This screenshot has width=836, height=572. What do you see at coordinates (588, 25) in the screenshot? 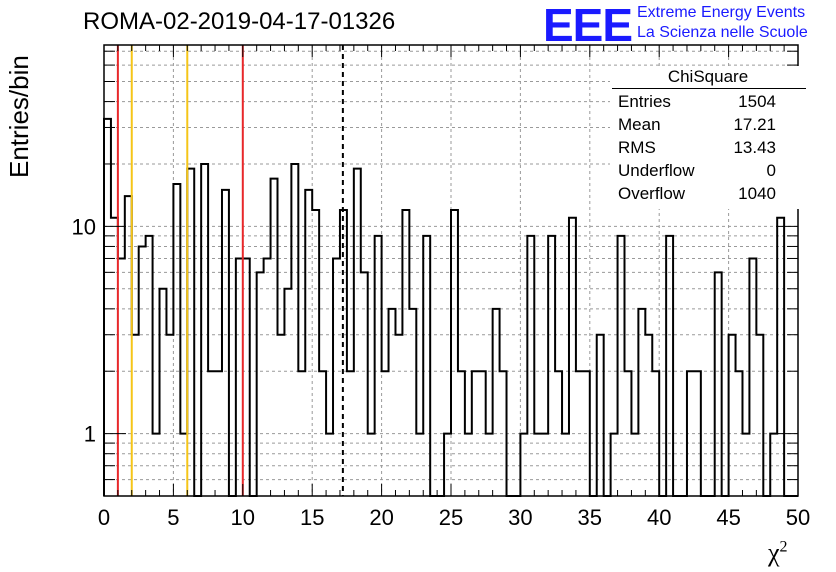
I see `eee-logo: EEE` at bounding box center [588, 25].